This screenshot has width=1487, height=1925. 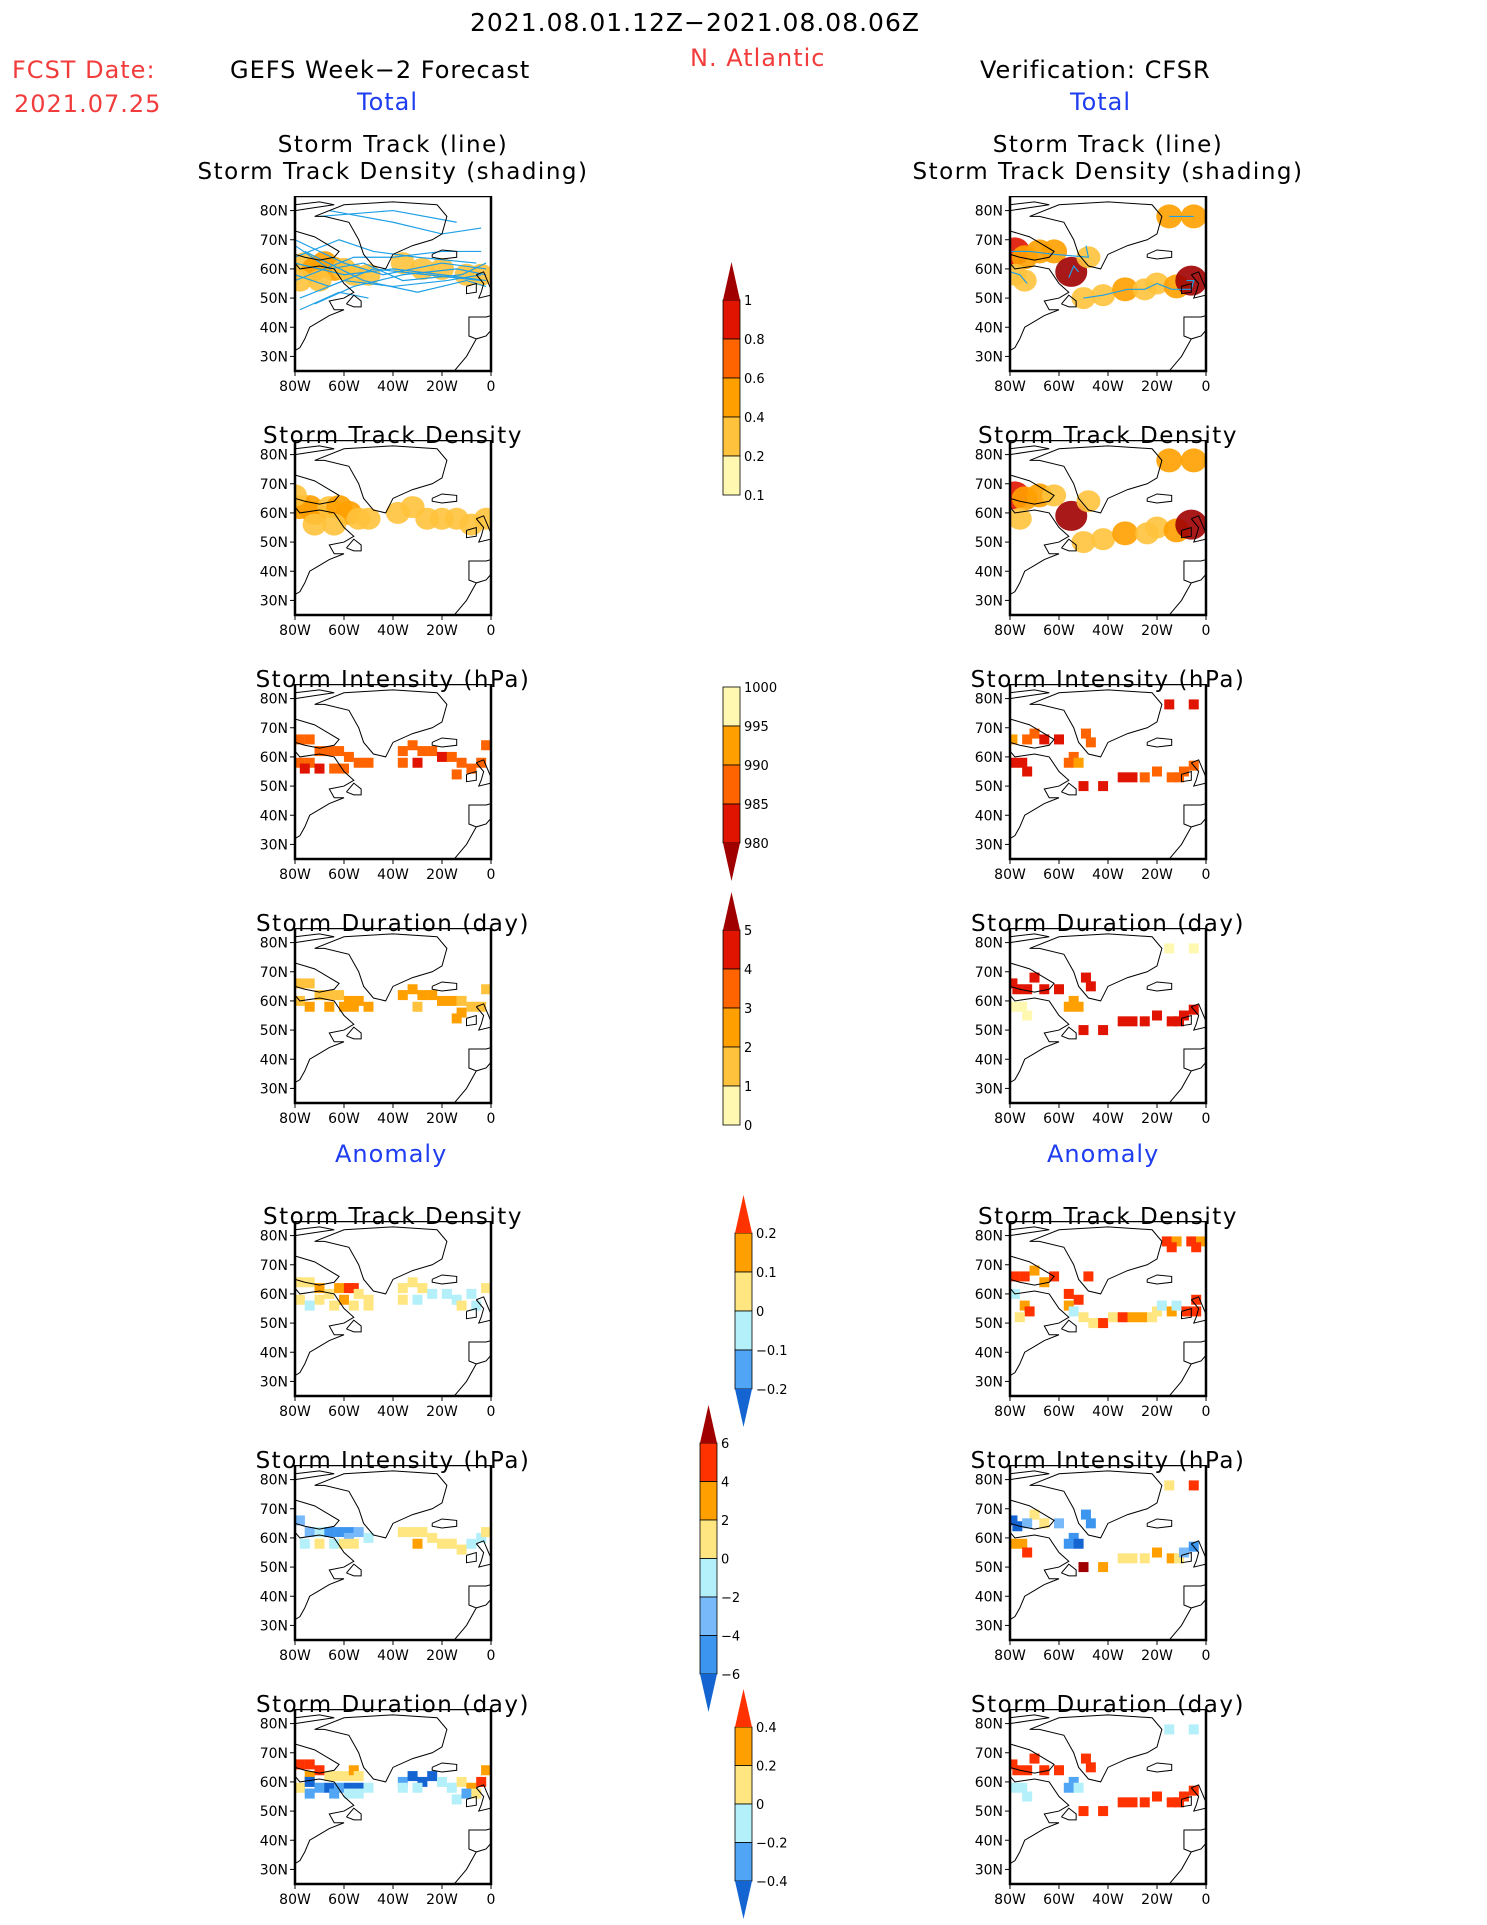 What do you see at coordinates (989, 543) in the screenshot?
I see `lat-tick-label: 50N` at bounding box center [989, 543].